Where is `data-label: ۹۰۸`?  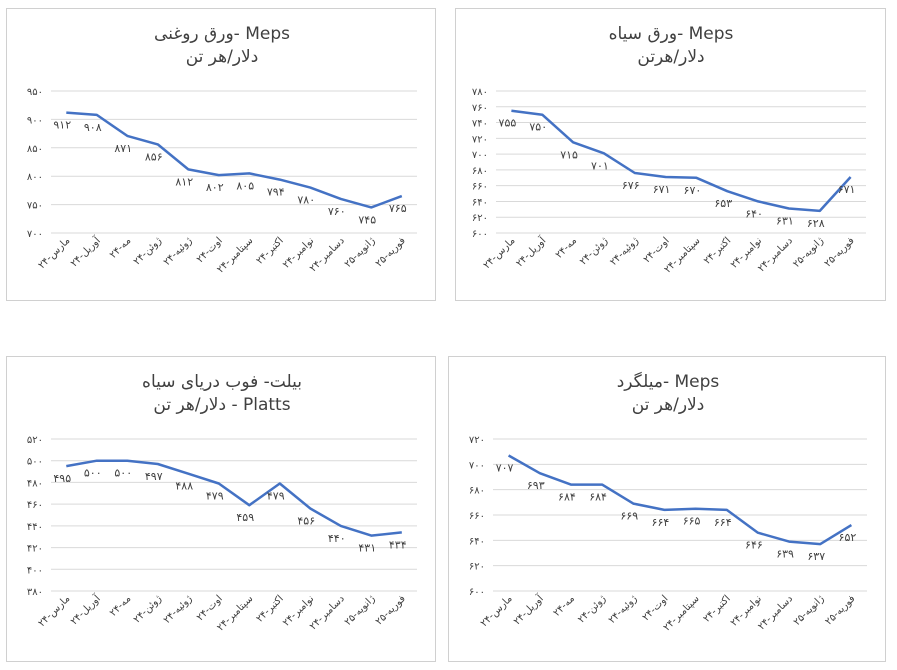 data-label: ۹۰۸ is located at coordinates (93, 127).